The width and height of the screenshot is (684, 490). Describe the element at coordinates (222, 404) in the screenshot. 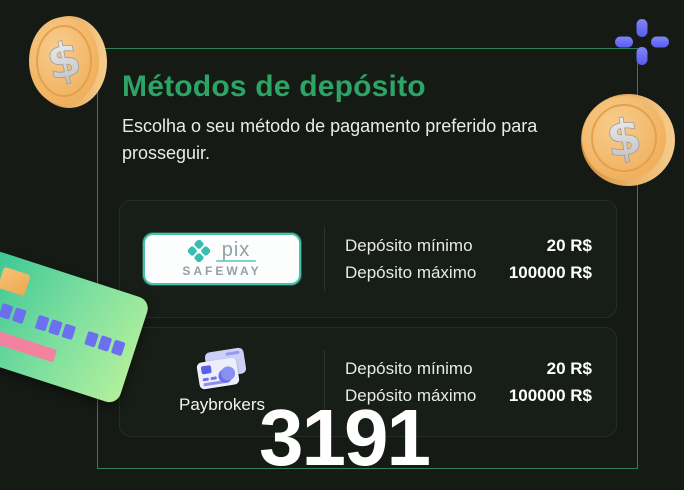

I see `paybrokers-label: Paybrokers` at that location.